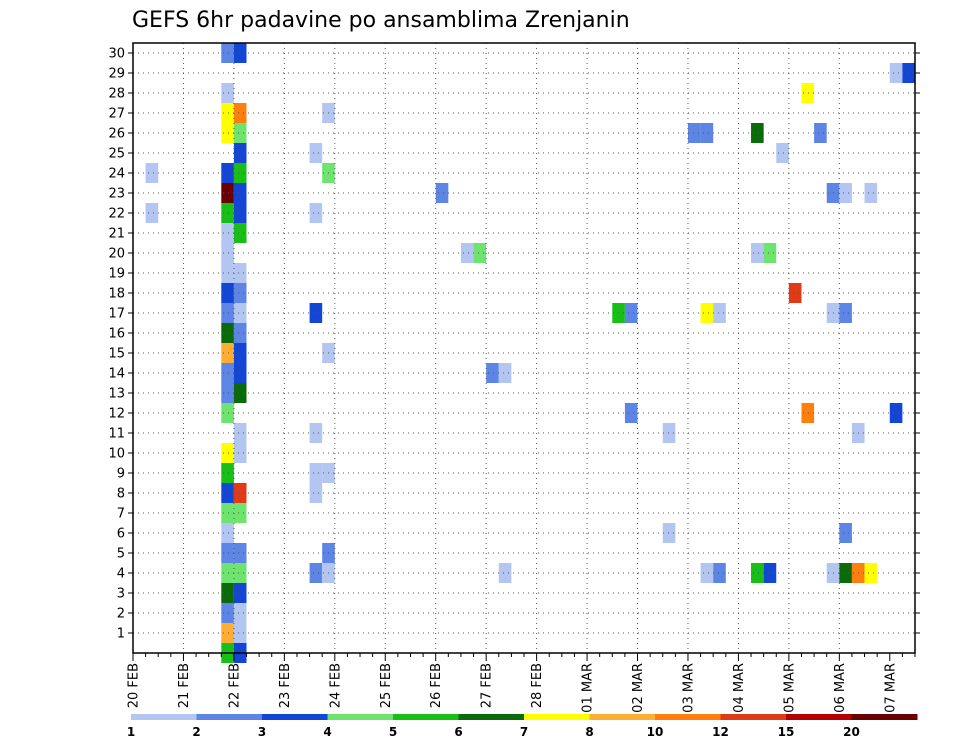  Describe the element at coordinates (789, 688) in the screenshot. I see `x-tick-label: 05 MAR` at that location.